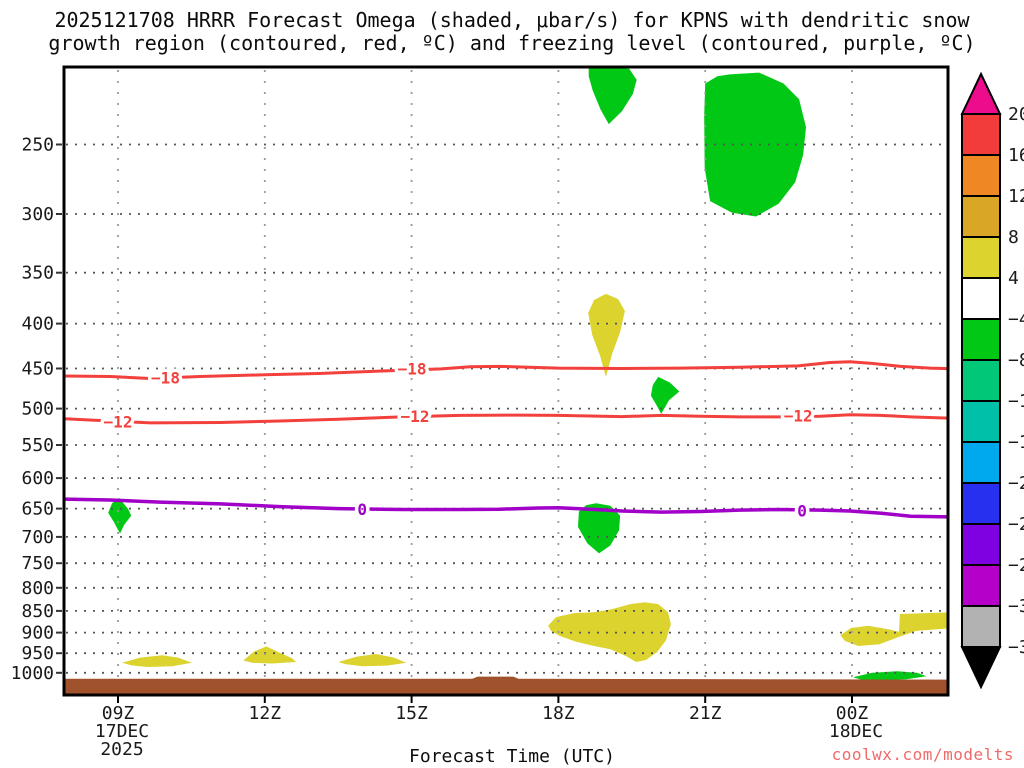 Image resolution: width=1024 pixels, height=768 pixels. Describe the element at coordinates (1016, 401) in the screenshot. I see `colorbar-label--12: −12` at that location.